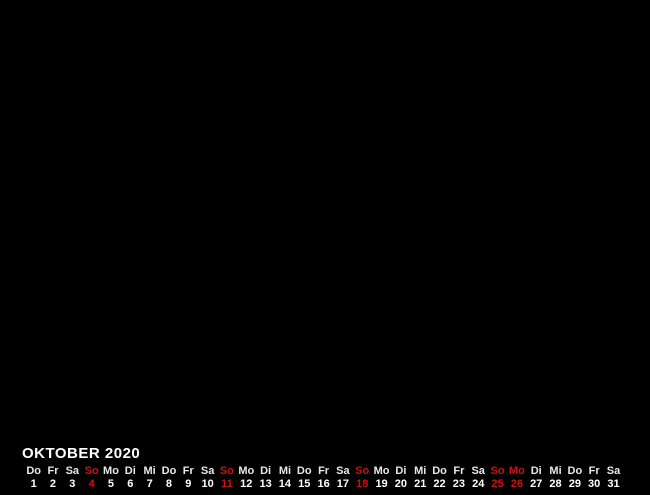  I want to click on day-column: Do 29, so click(574, 478).